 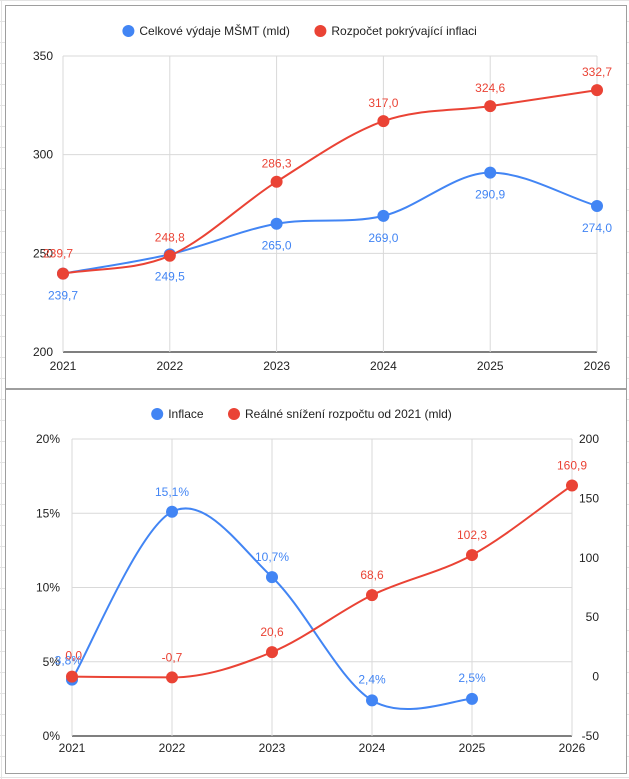 What do you see at coordinates (170, 276) in the screenshot?
I see `data-label: 249,5` at bounding box center [170, 276].